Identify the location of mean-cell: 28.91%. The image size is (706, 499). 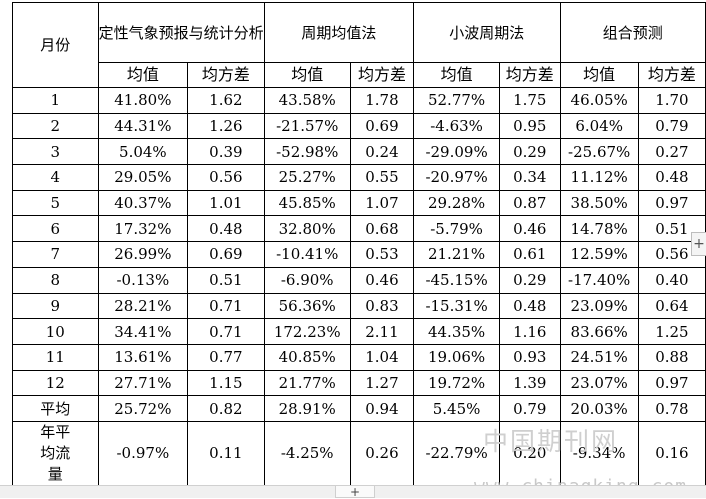
(307, 408).